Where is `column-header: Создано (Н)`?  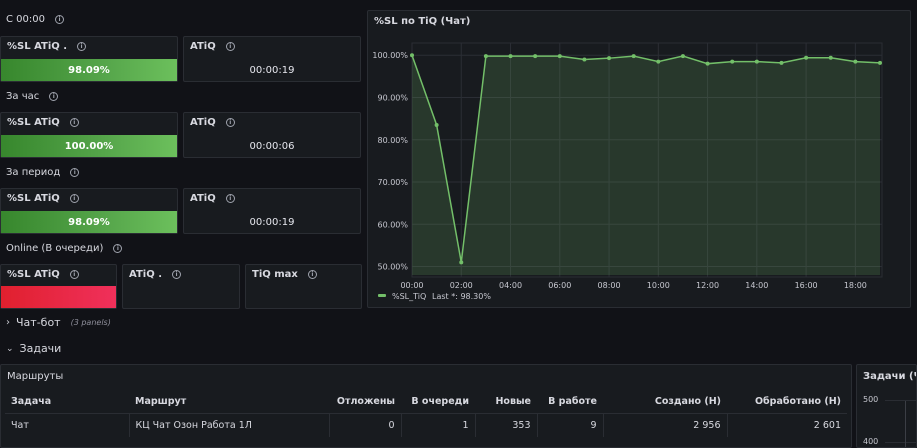 column-header: Создано (Н) is located at coordinates (687, 402).